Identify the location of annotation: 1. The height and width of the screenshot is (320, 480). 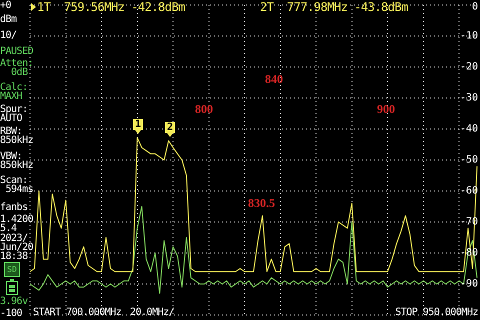
(138, 124).